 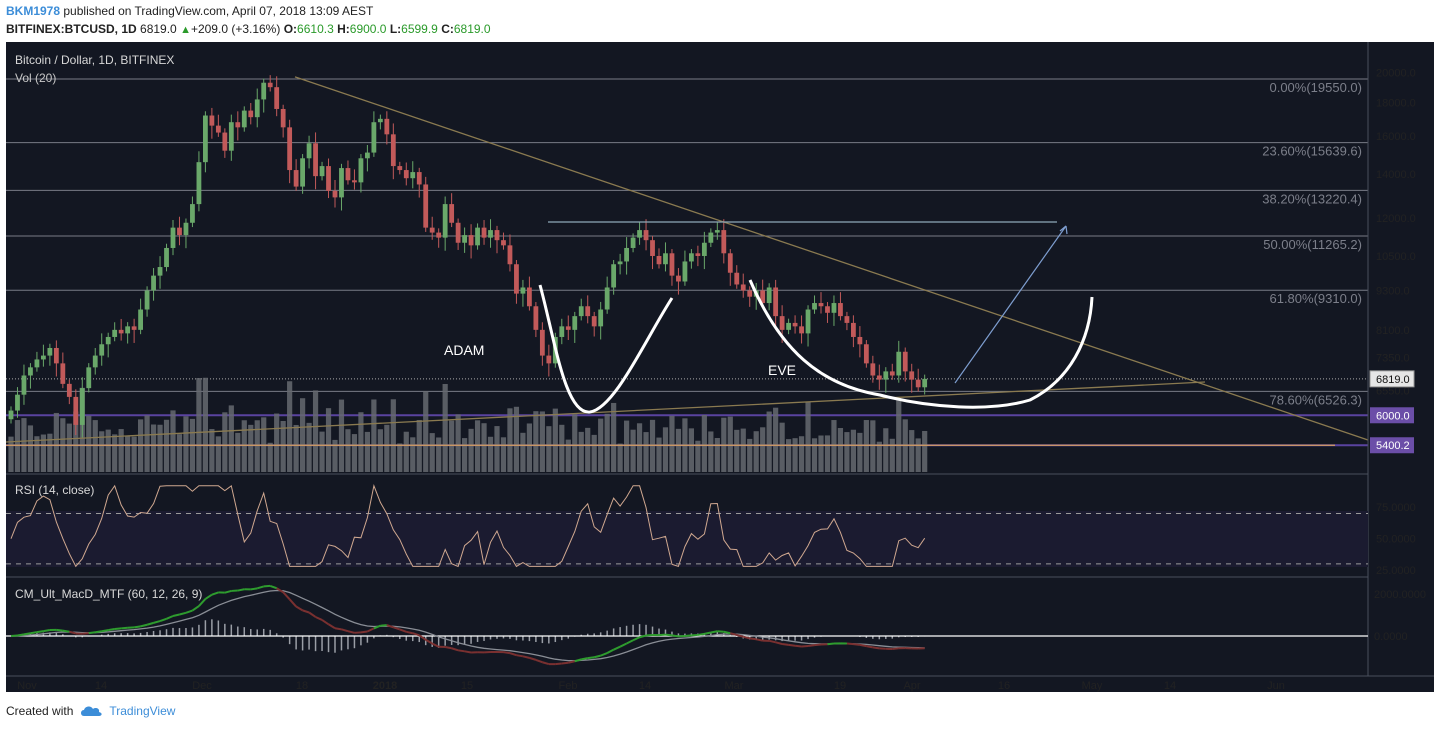 I want to click on publisher-username: BKM1978, so click(x=33, y=11).